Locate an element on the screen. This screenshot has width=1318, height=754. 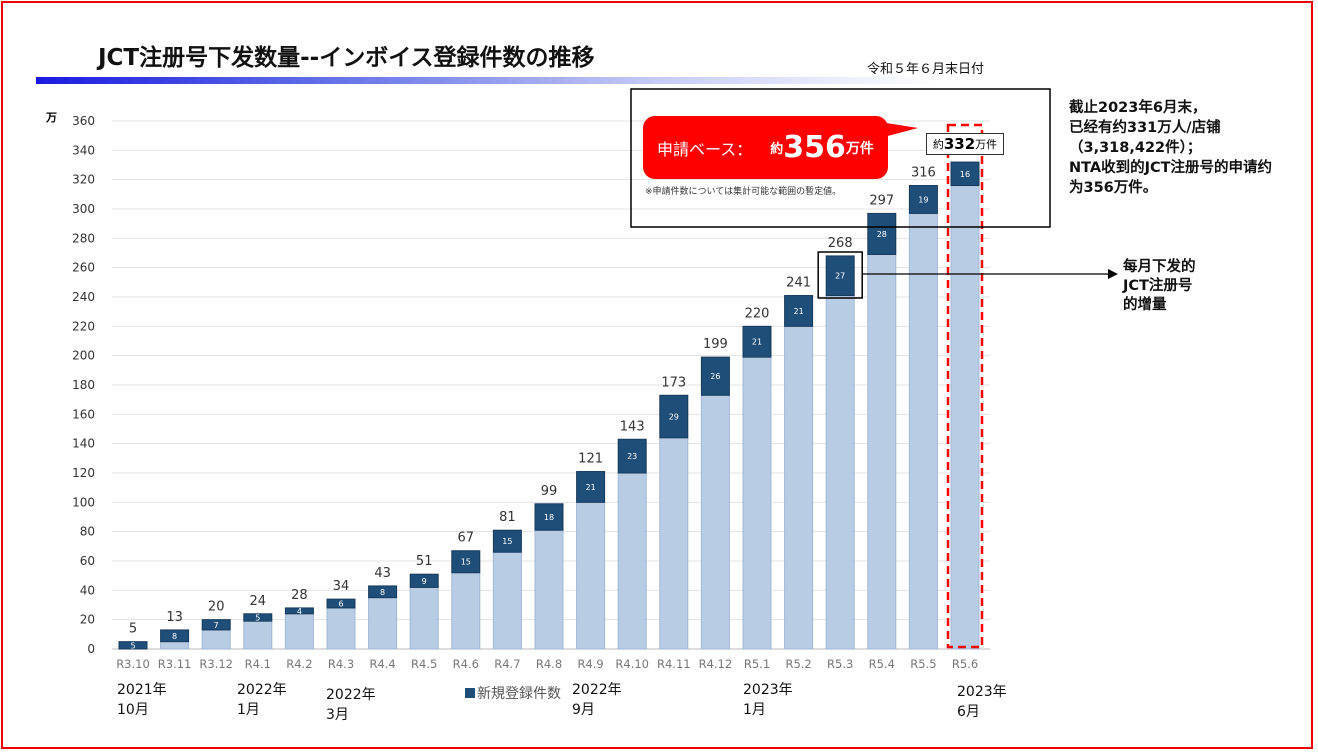
arrow-label-line: 的增量 is located at coordinates (1145, 305).